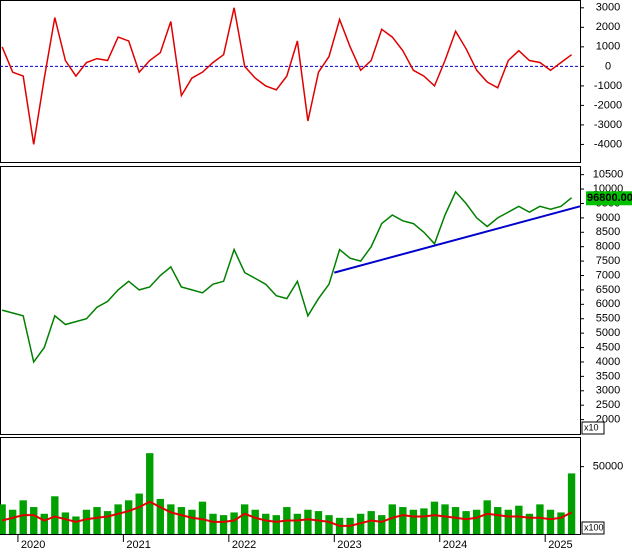 The width and height of the screenshot is (632, 553). Describe the element at coordinates (608, 66) in the screenshot. I see `y-tick-label: 0` at that location.